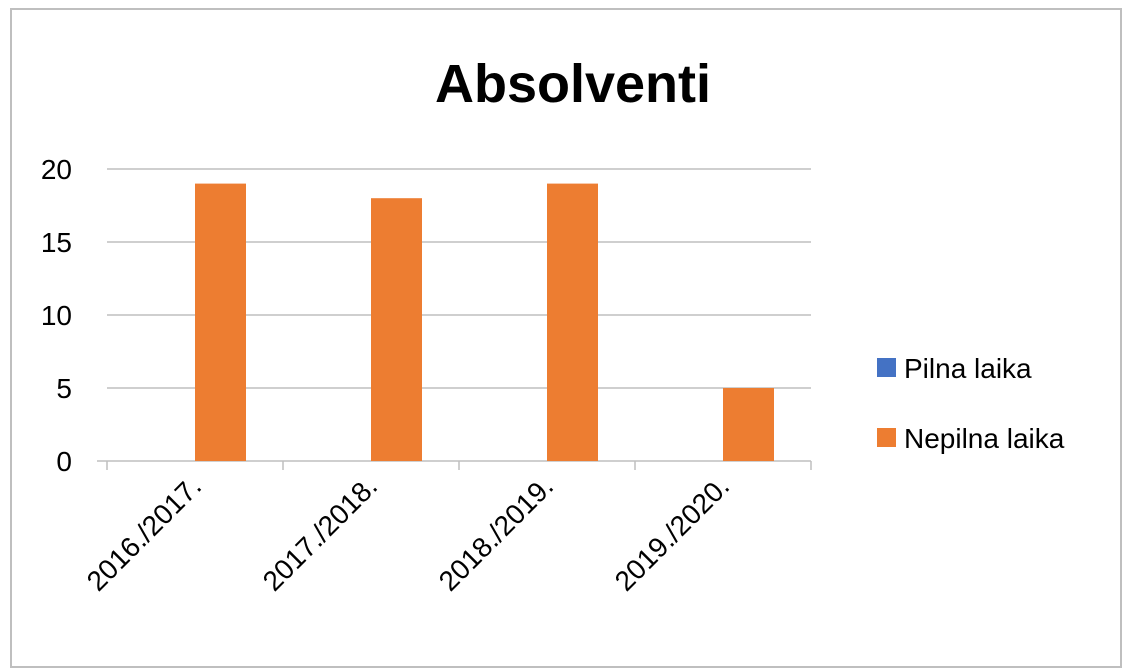 The width and height of the screenshot is (1129, 671). Describe the element at coordinates (56, 169) in the screenshot. I see `y-tick-label: 20` at that location.